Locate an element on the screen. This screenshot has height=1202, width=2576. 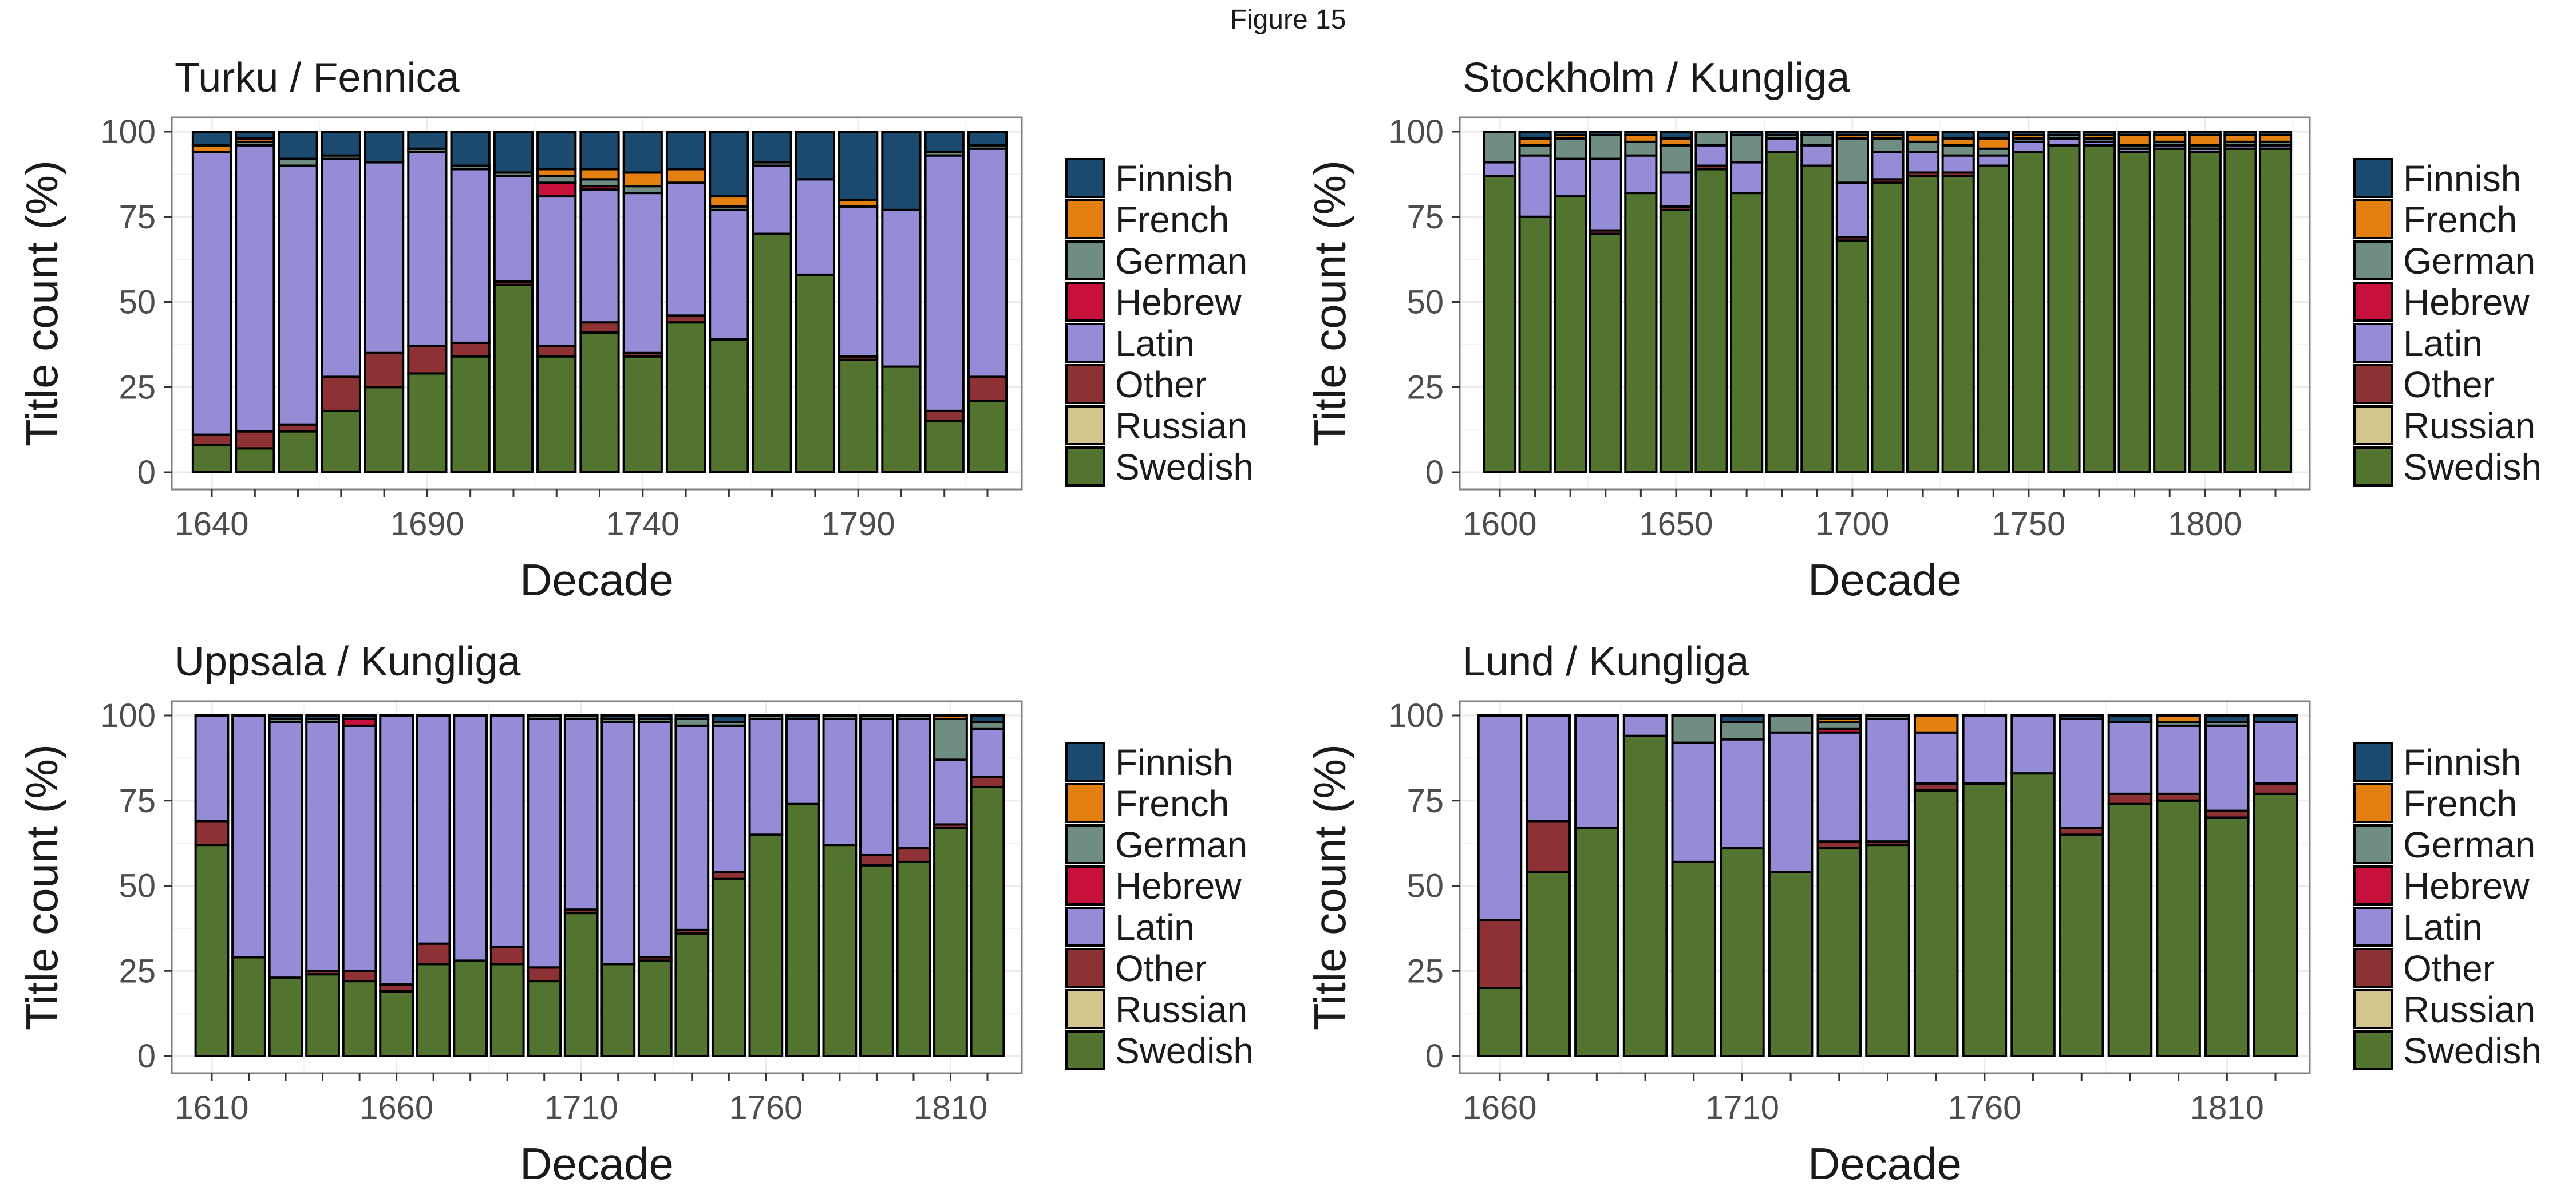
x-tick-label: 1750 is located at coordinates (2028, 524).